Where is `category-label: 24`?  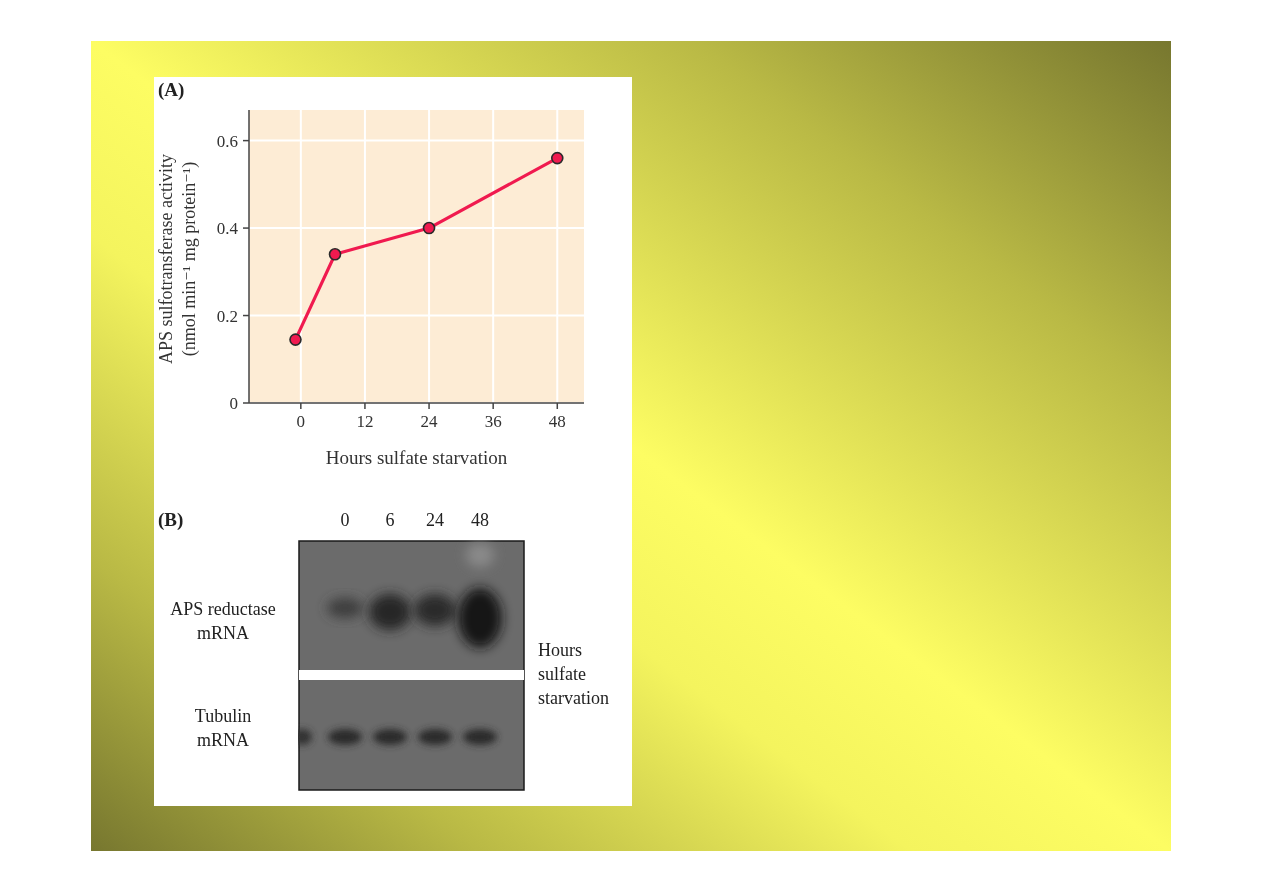 category-label: 24 is located at coordinates (435, 520).